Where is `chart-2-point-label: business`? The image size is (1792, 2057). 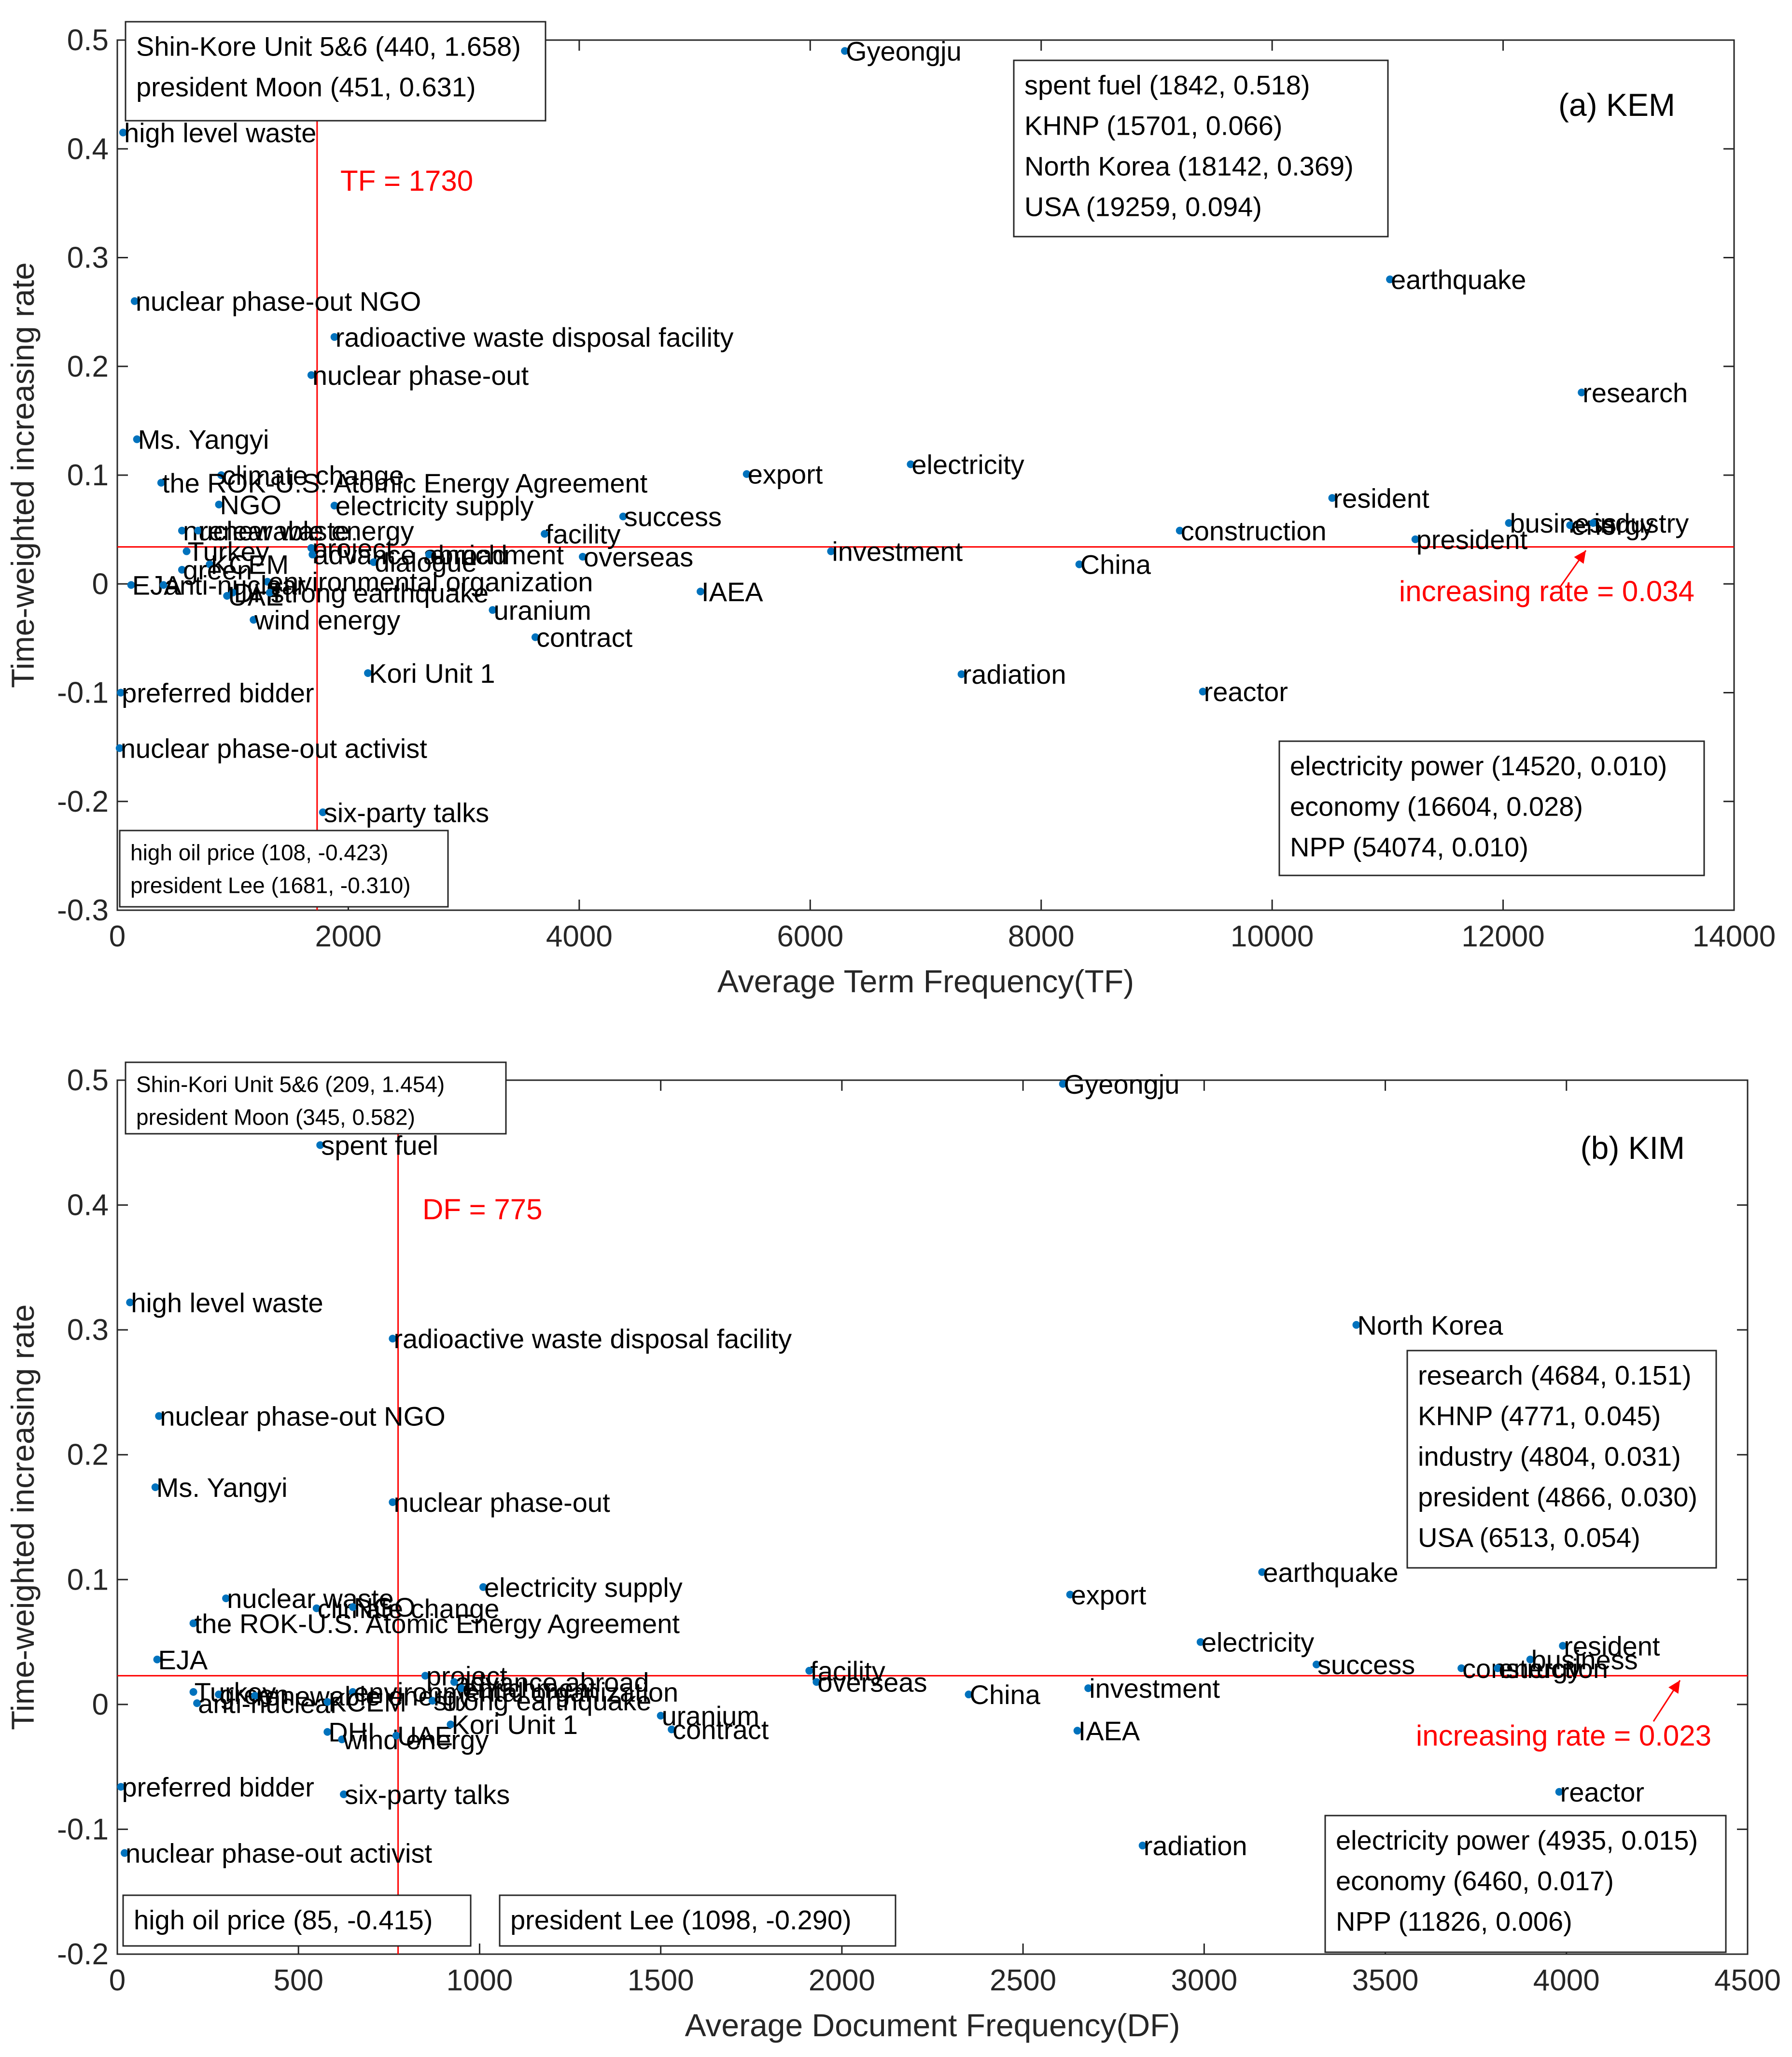 chart-2-point-label: business is located at coordinates (1585, 1660).